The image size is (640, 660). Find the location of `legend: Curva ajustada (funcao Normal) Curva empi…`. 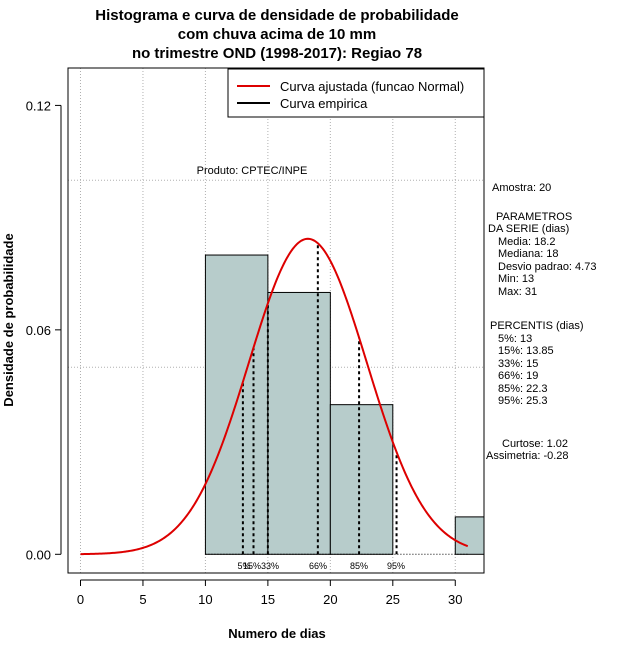

legend: Curva ajustada (funcao Normal) Curva empi… is located at coordinates (356, 93).